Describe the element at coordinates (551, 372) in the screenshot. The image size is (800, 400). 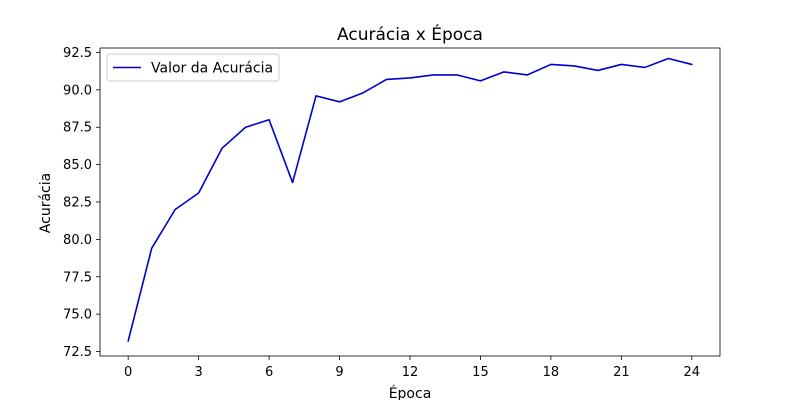
I see `x-tick-label: 18` at that location.